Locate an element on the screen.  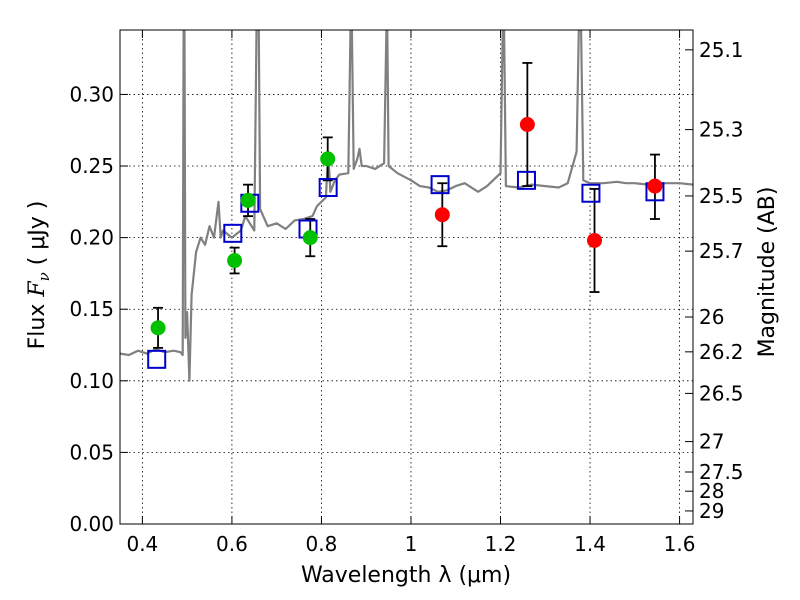
y-tick-label: 0.15 is located at coordinates (91, 309).